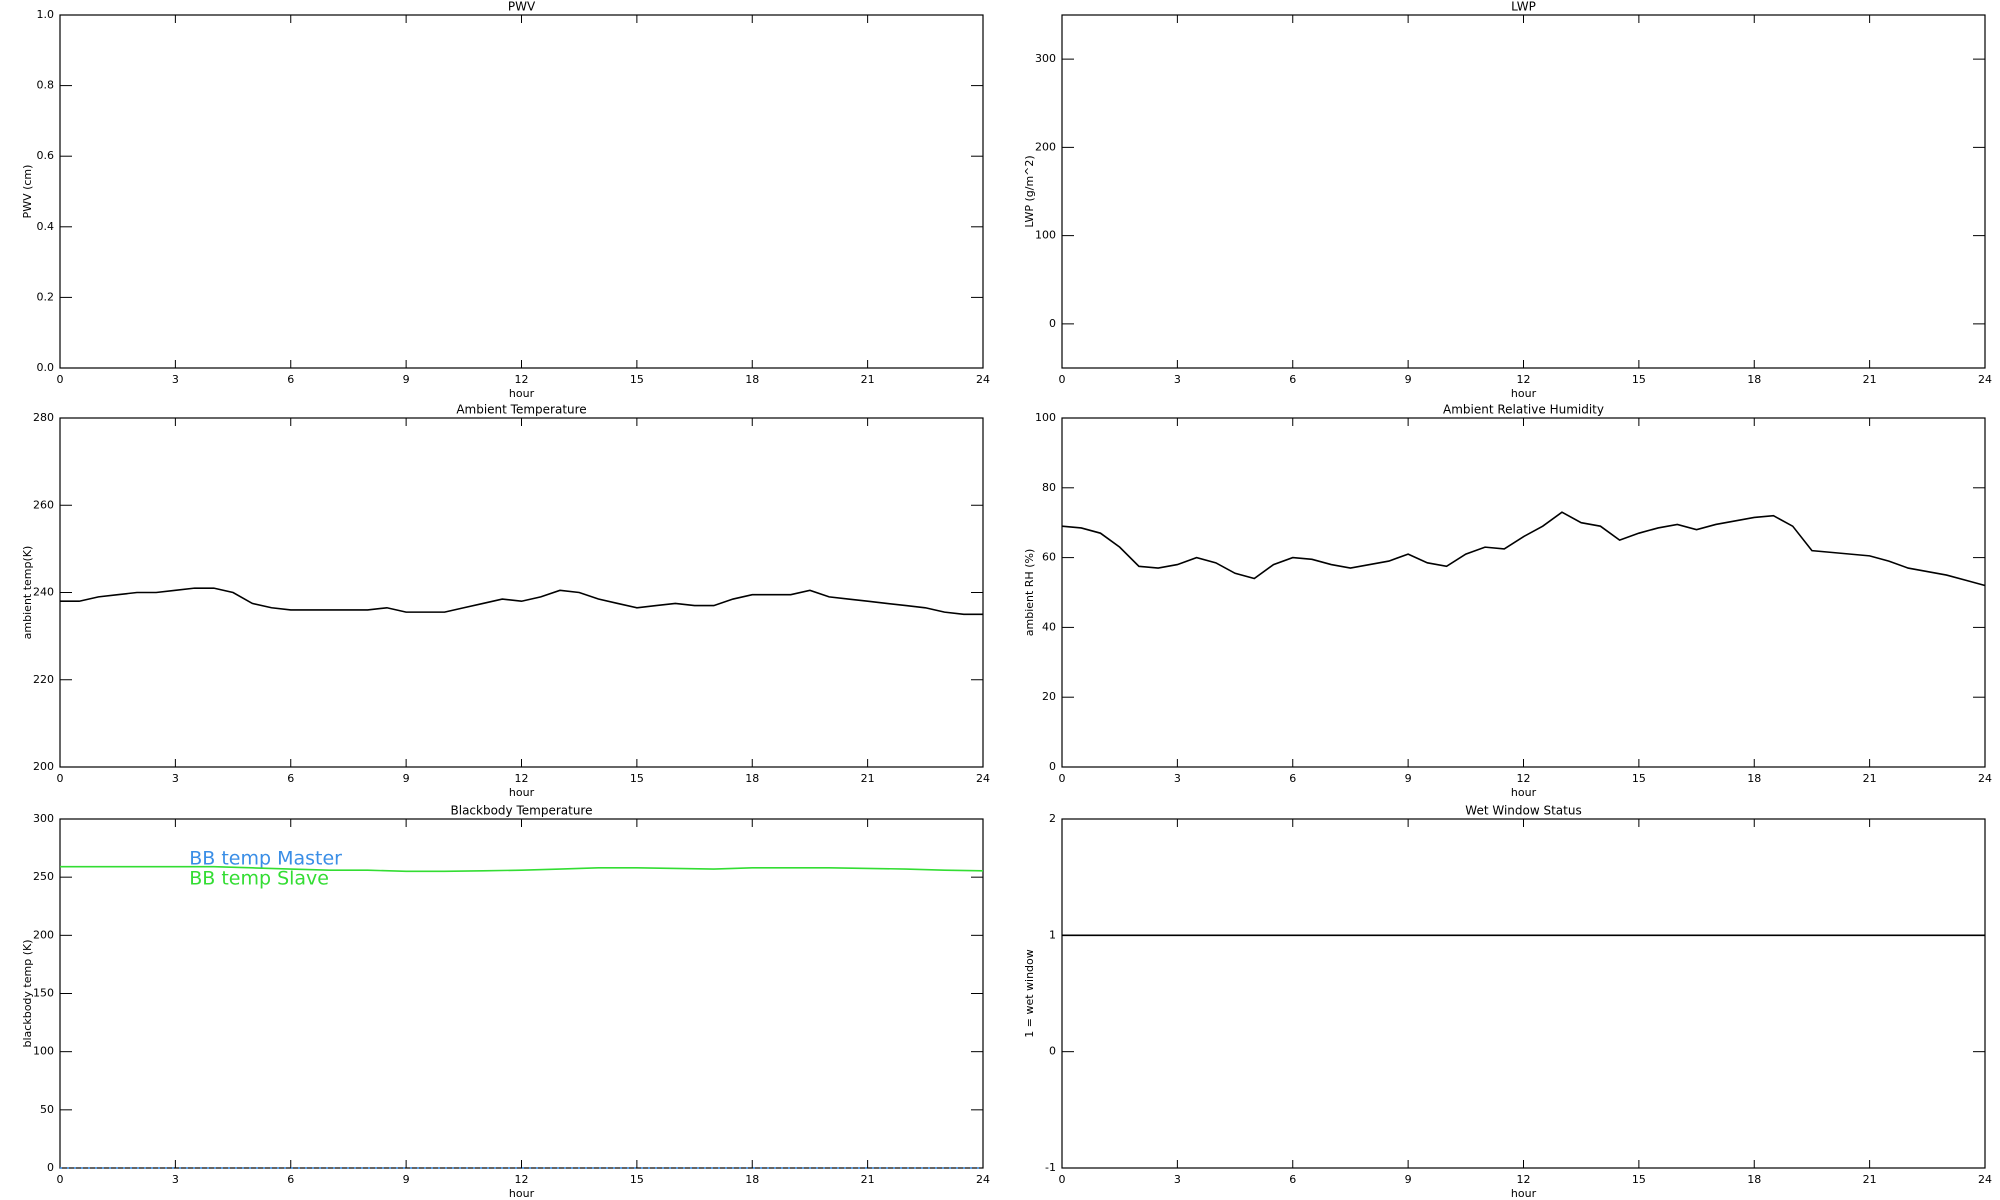 The width and height of the screenshot is (2000, 1200). I want to click on y-axis-label: blackbody temp (K), so click(27, 994).